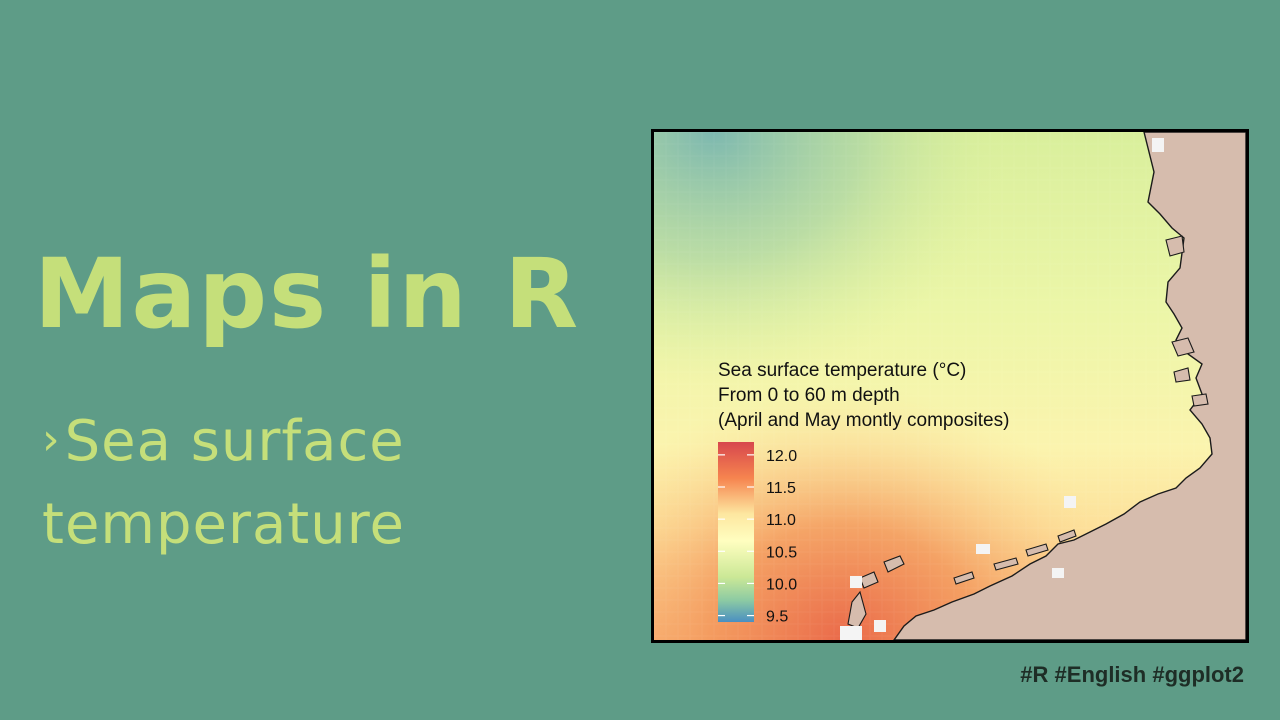 This screenshot has height=720, width=1280. I want to click on legend-colorbar, so click(736, 532).